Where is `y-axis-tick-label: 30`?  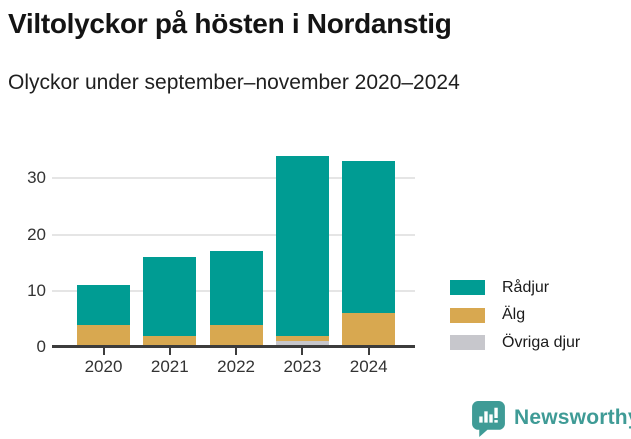
y-axis-tick-label: 30 is located at coordinates (36, 178).